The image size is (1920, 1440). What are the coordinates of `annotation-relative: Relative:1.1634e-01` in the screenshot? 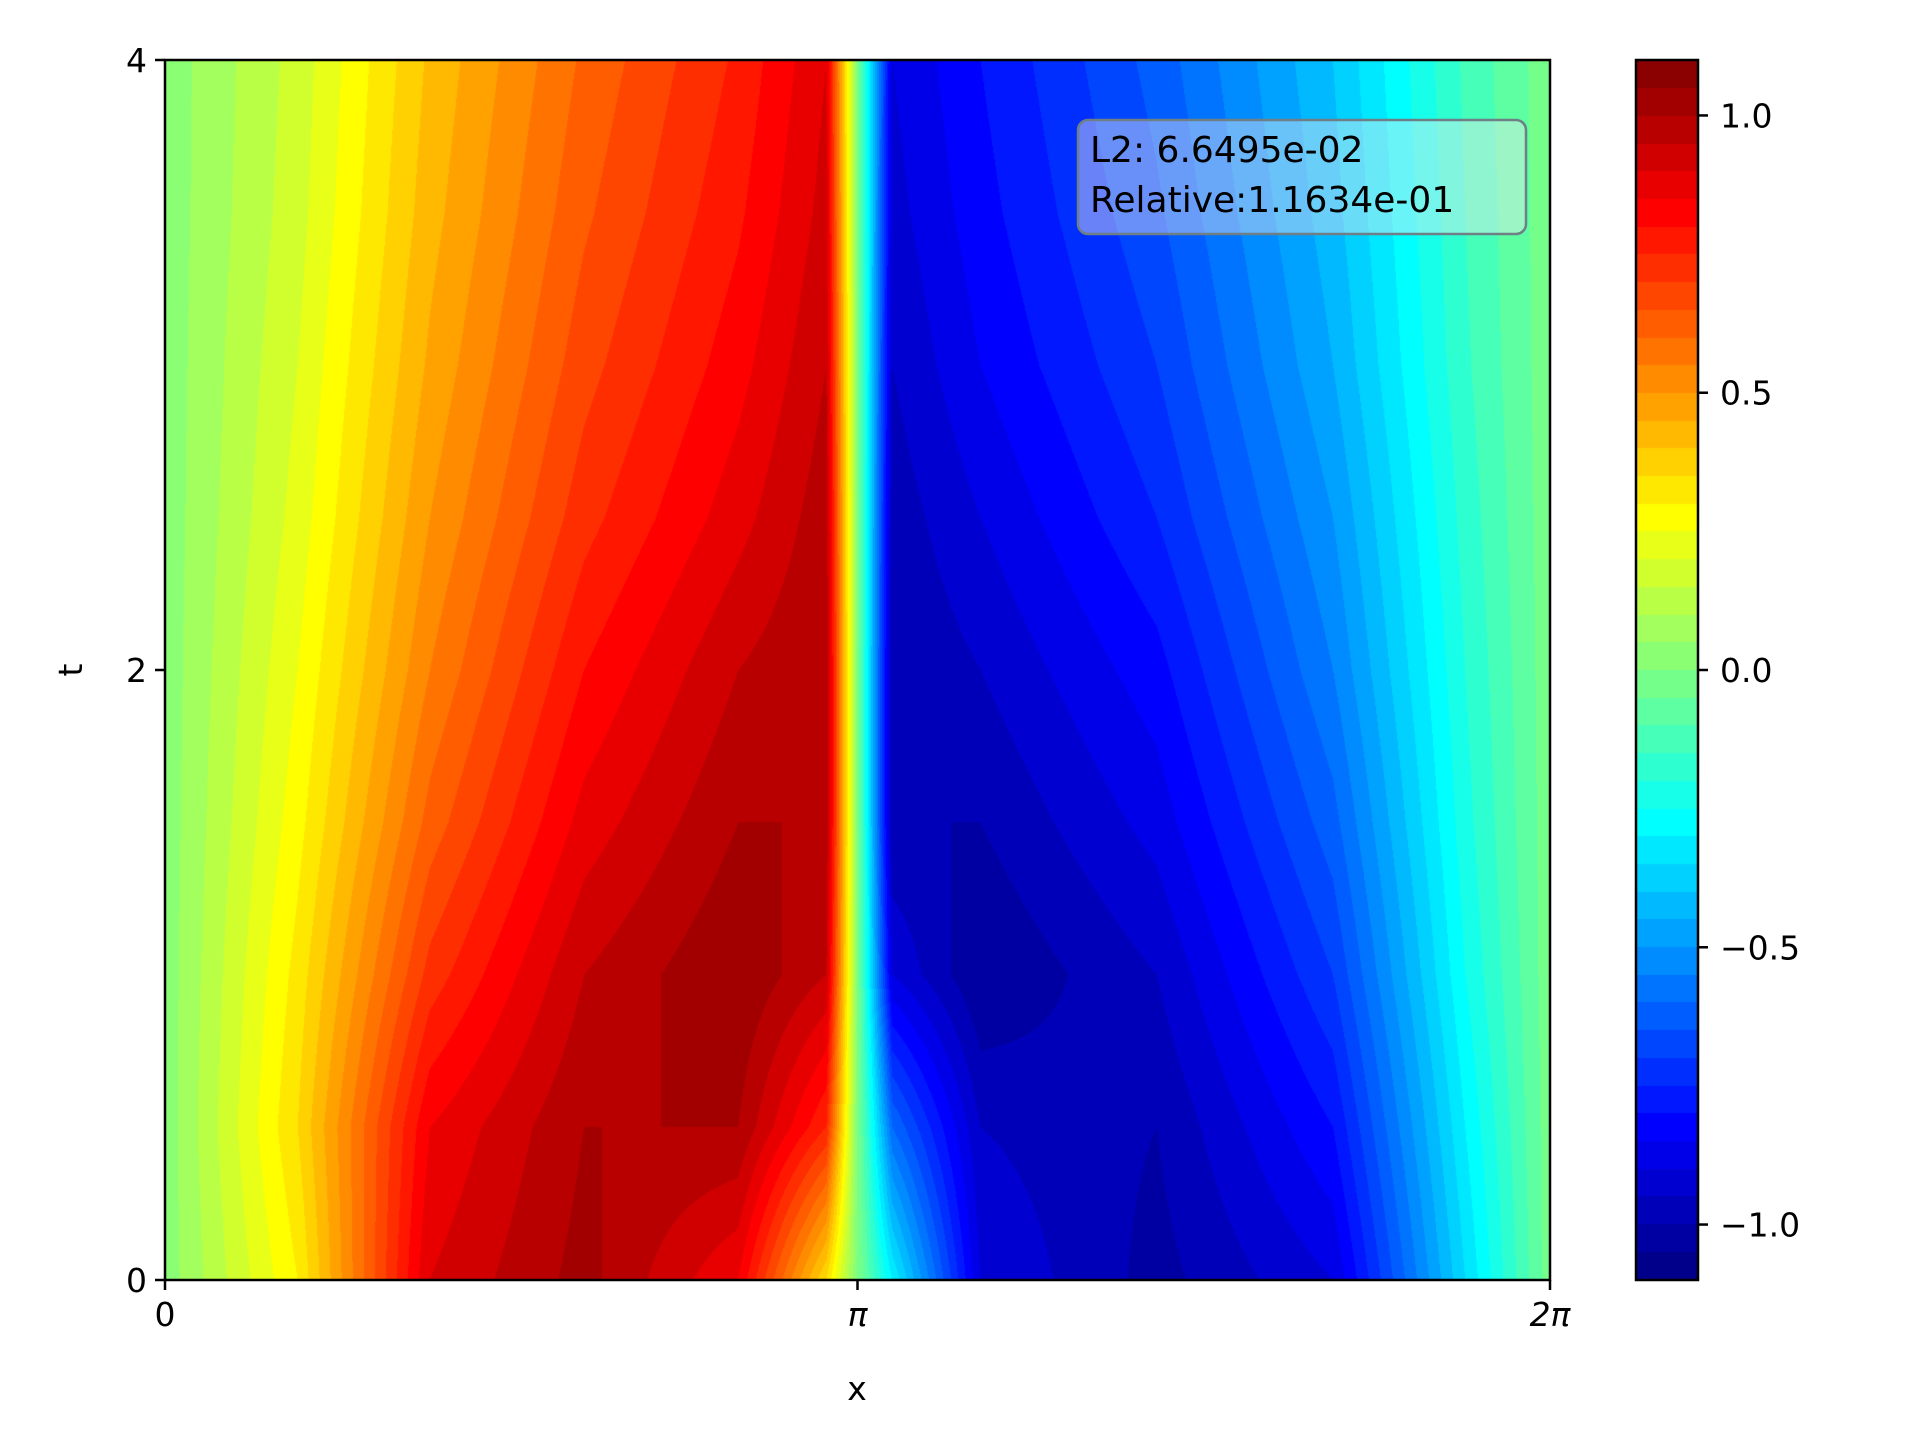 It's located at (1272, 200).